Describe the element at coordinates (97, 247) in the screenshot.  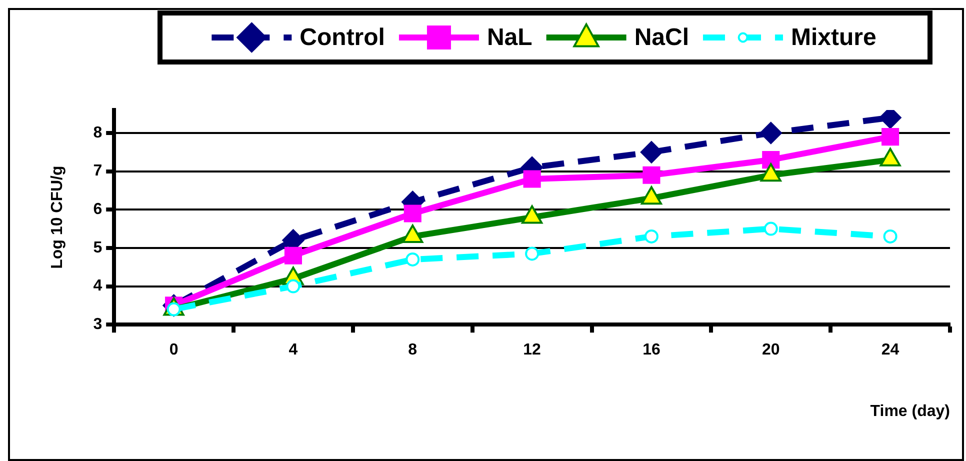
I see `y-tick-label: 5` at that location.